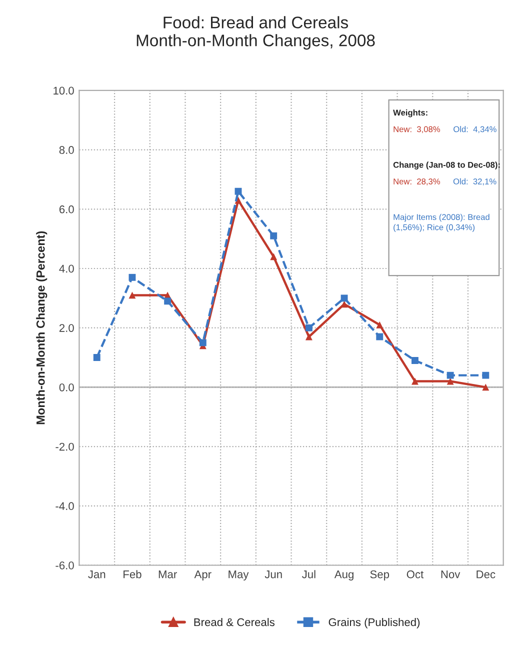 The image size is (511, 646). I want to click on y-tick-label: 4.0, so click(66, 268).